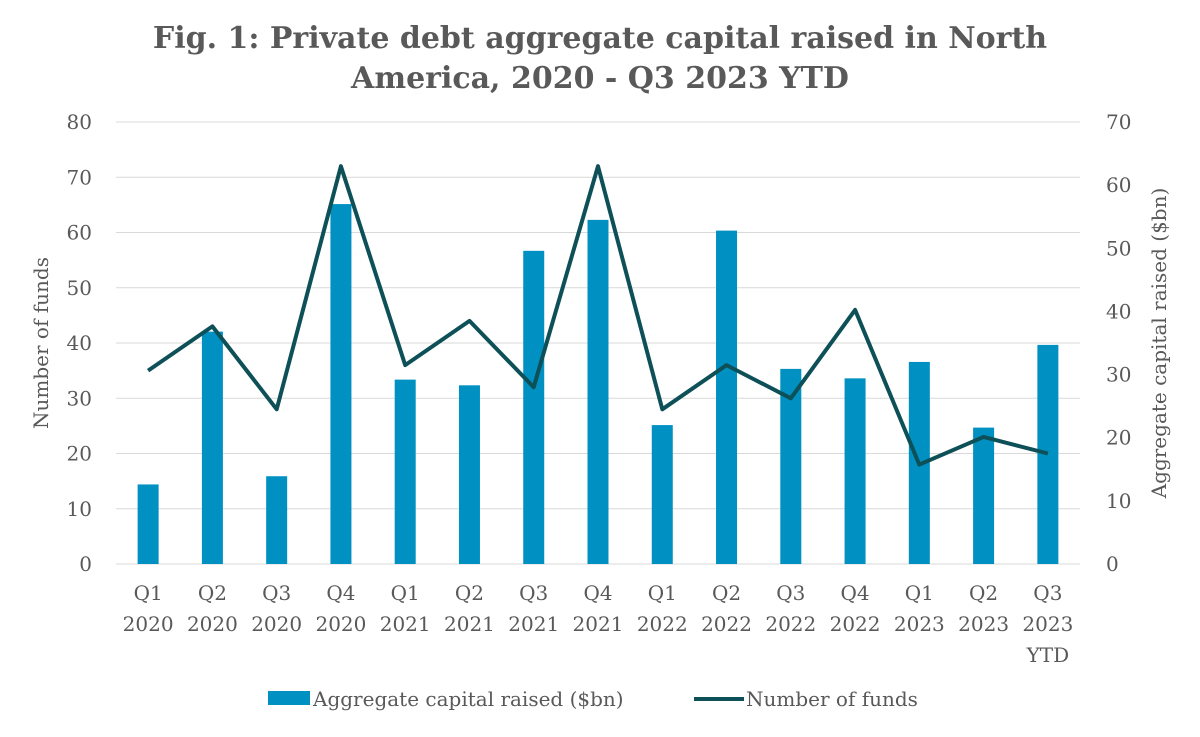 The width and height of the screenshot is (1200, 737). Describe the element at coordinates (79, 233) in the screenshot. I see `left-tick-label: 60` at that location.